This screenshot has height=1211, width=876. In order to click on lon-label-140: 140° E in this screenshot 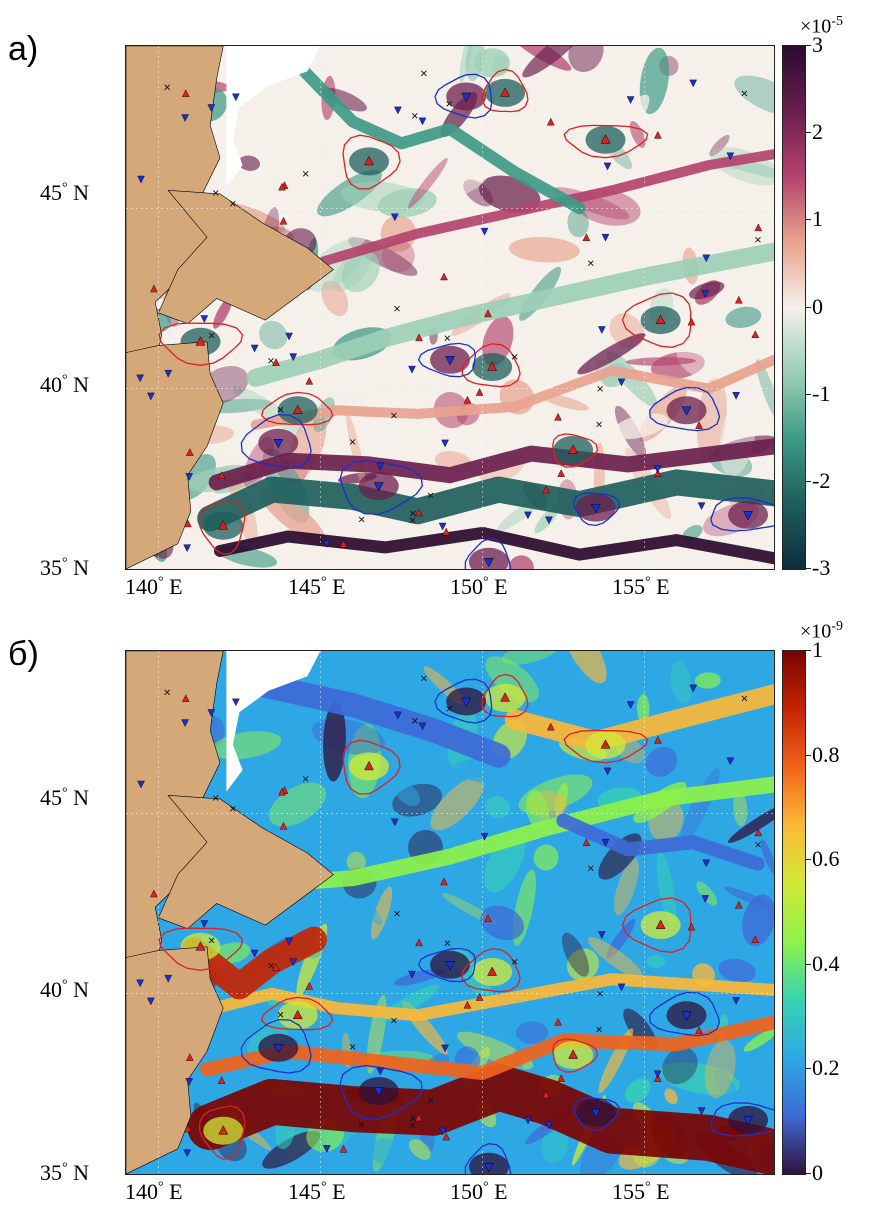, I will do `click(154, 586)`.